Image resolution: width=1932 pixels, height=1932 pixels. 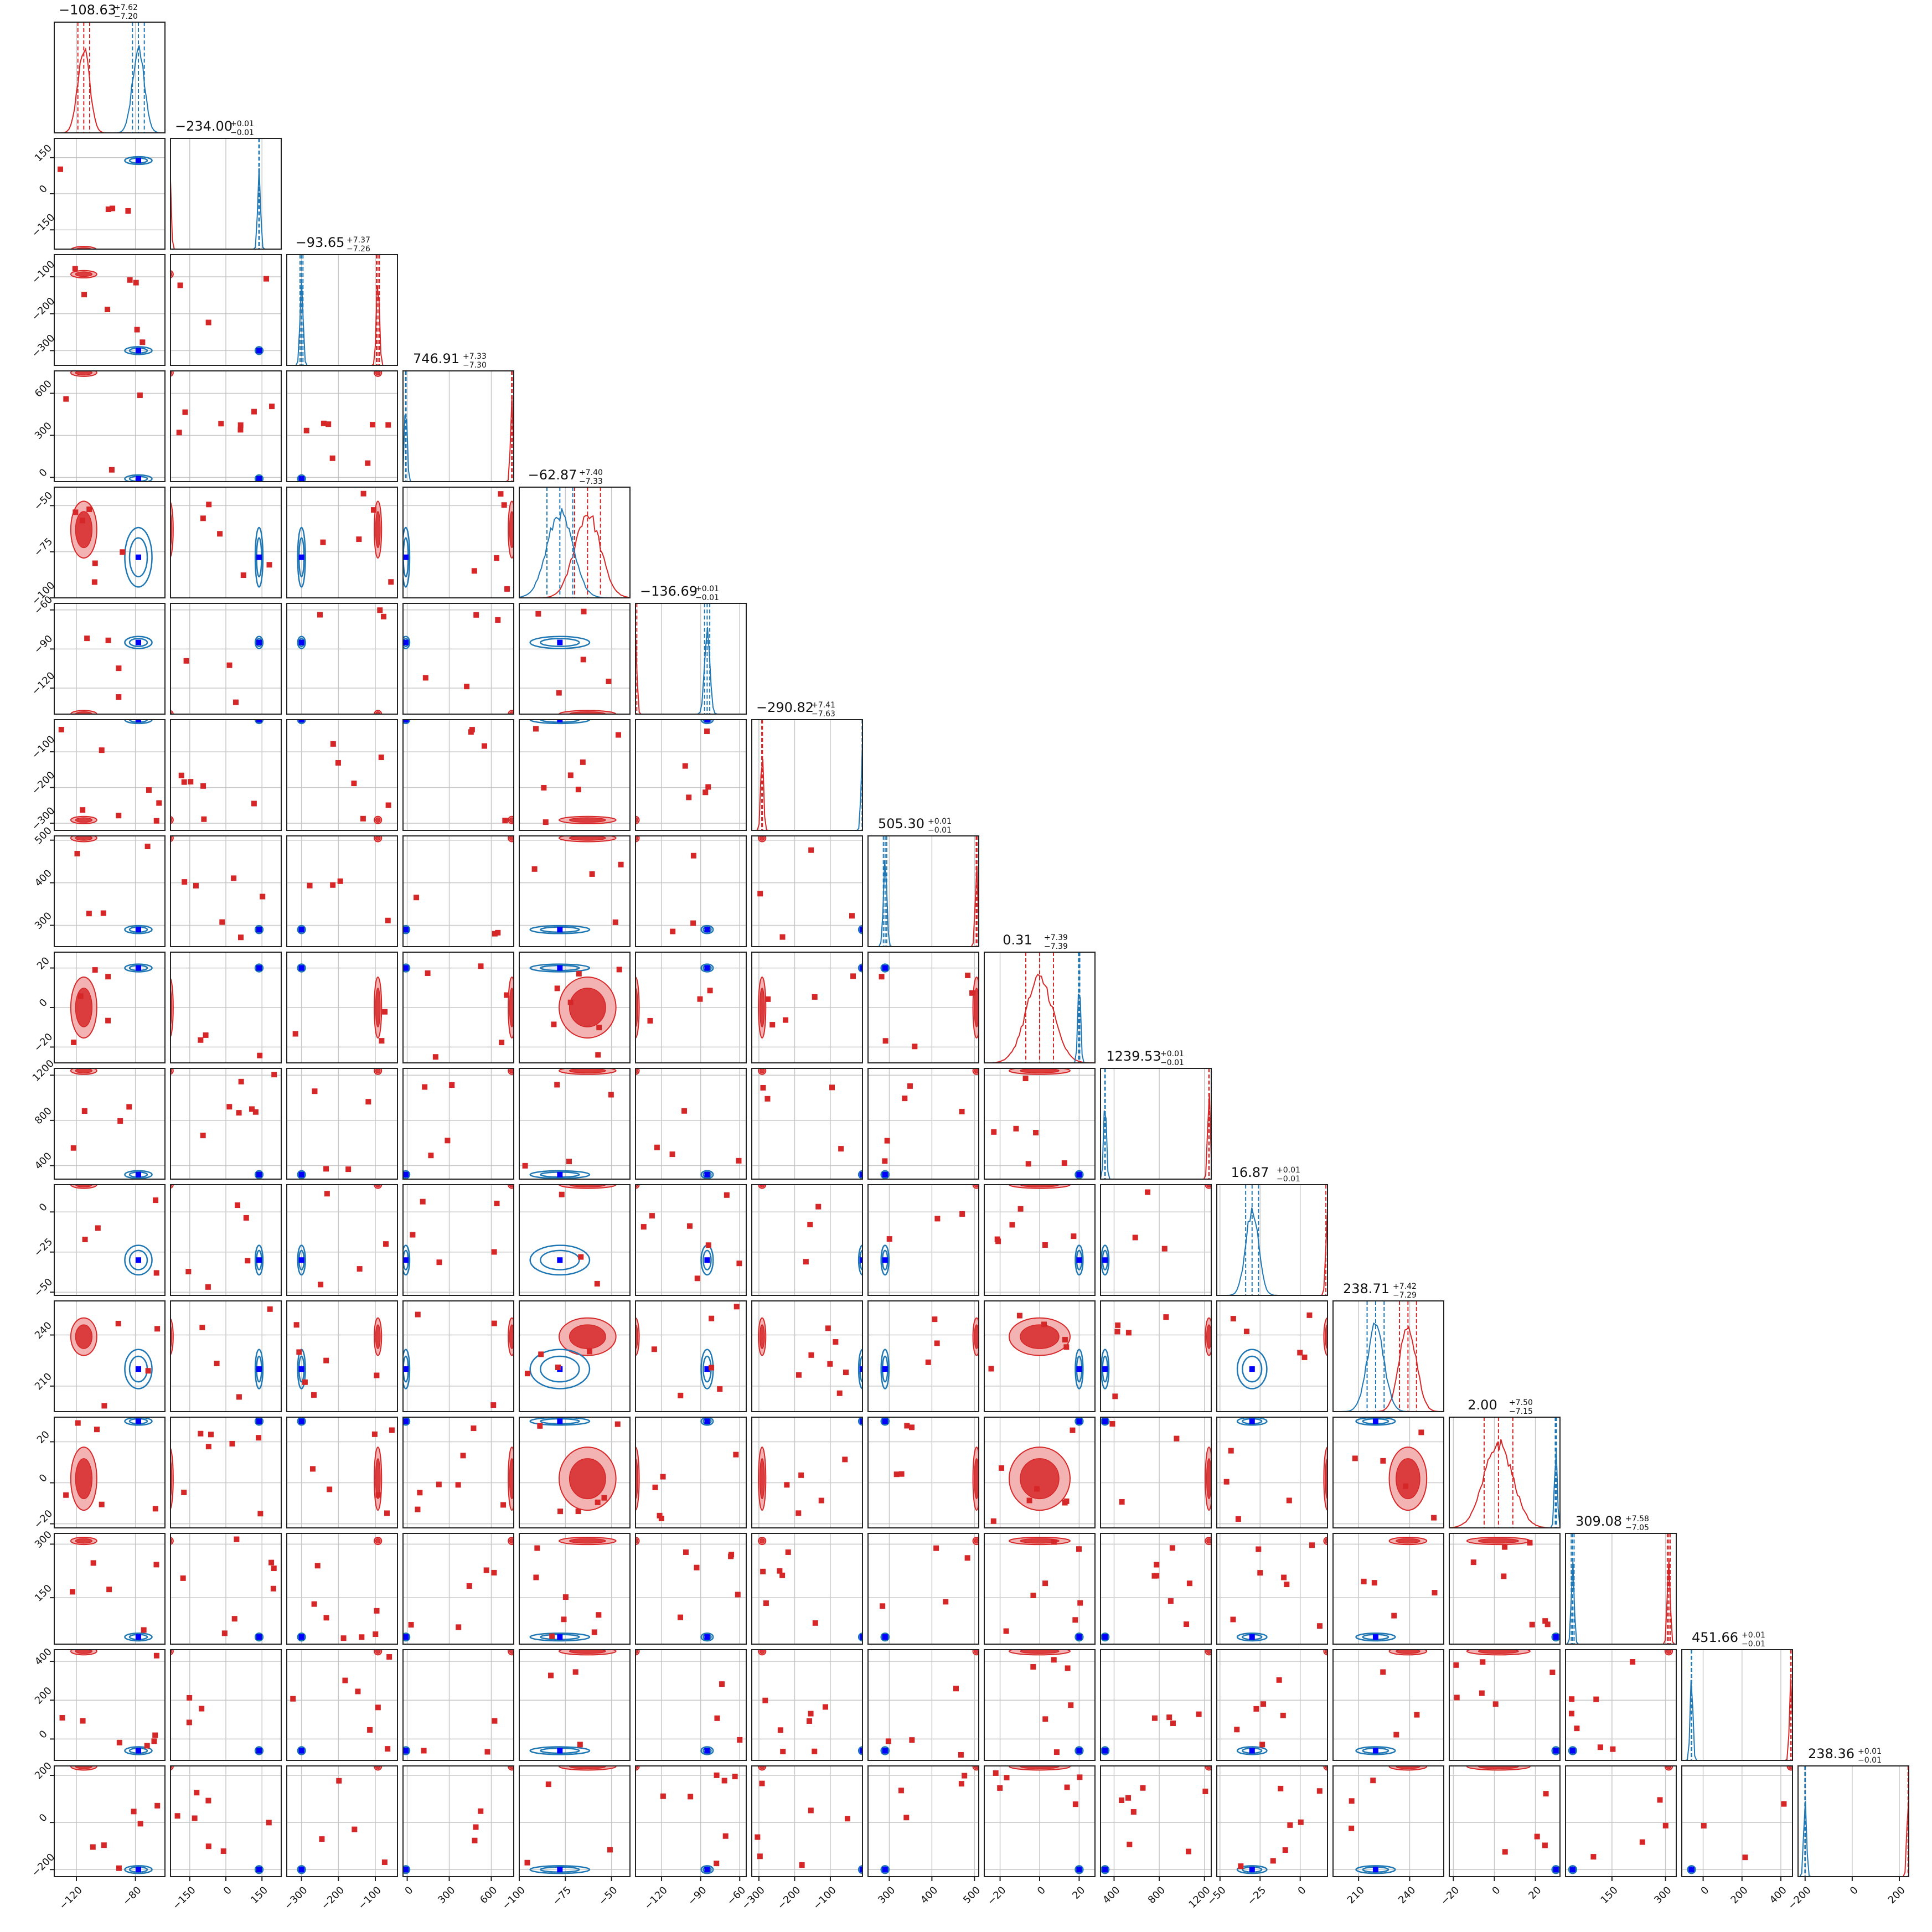 What do you see at coordinates (99, 1356) in the screenshot?
I see `panel-11-0: 210 240` at bounding box center [99, 1356].